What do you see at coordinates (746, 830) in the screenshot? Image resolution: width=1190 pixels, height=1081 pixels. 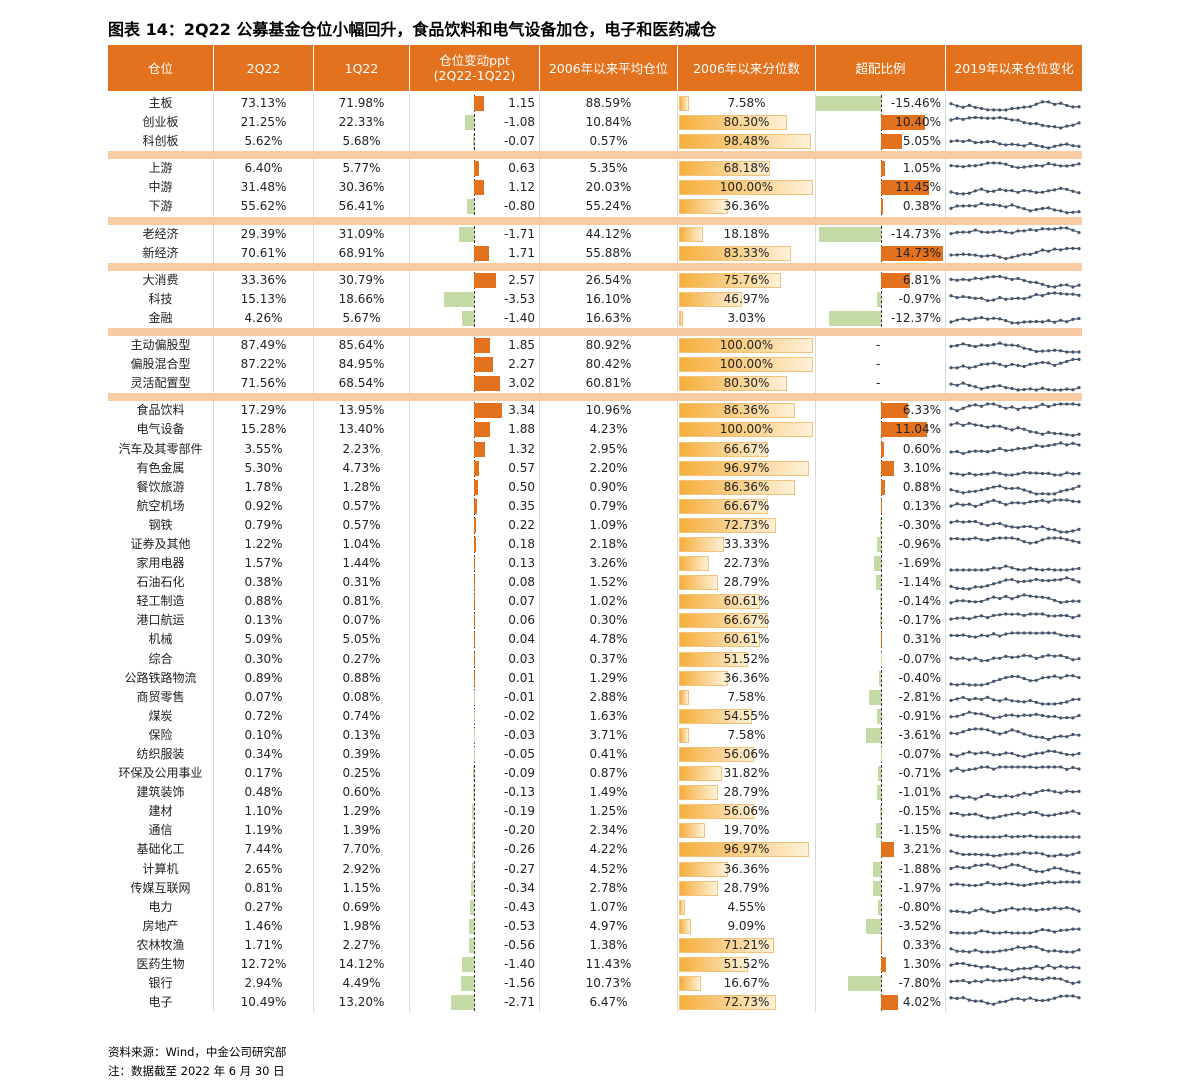 I see `percentile-value: 19.70%` at bounding box center [746, 830].